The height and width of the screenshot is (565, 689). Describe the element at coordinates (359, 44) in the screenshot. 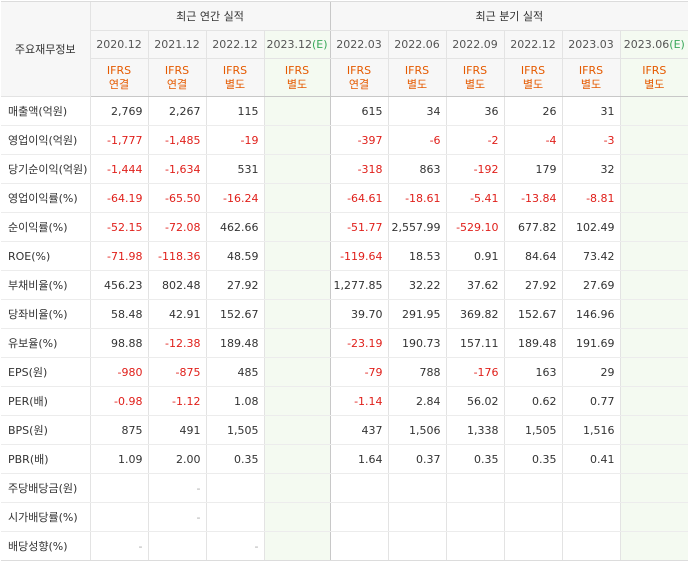

I see `period-date: 2022.03` at that location.